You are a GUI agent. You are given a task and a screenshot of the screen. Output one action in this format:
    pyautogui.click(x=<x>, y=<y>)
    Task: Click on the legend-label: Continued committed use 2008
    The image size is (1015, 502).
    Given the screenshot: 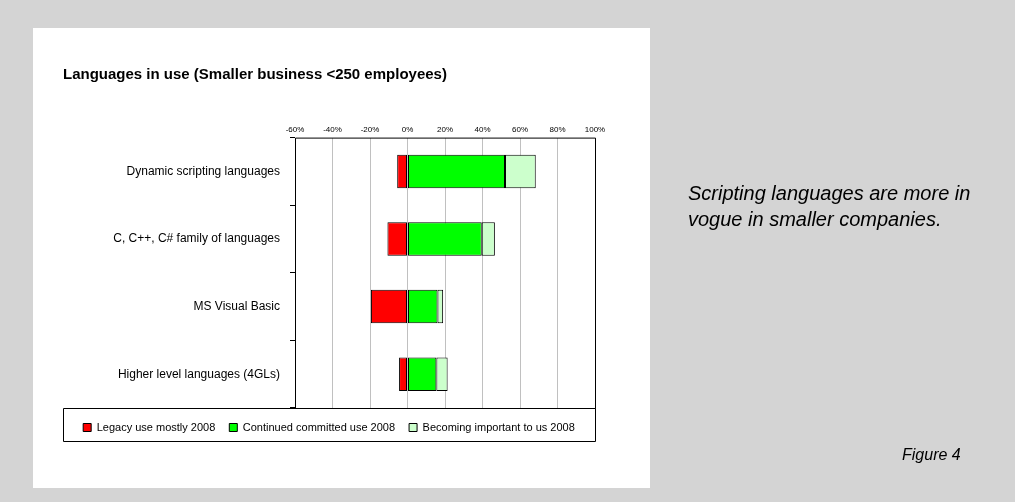 What is the action you would take?
    pyautogui.click(x=319, y=426)
    